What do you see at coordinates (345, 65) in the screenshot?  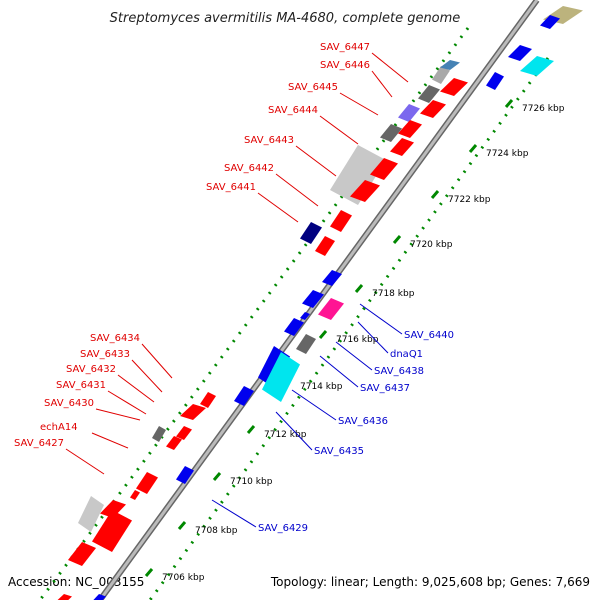 I see `gene-label: SAV_6446` at bounding box center [345, 65].